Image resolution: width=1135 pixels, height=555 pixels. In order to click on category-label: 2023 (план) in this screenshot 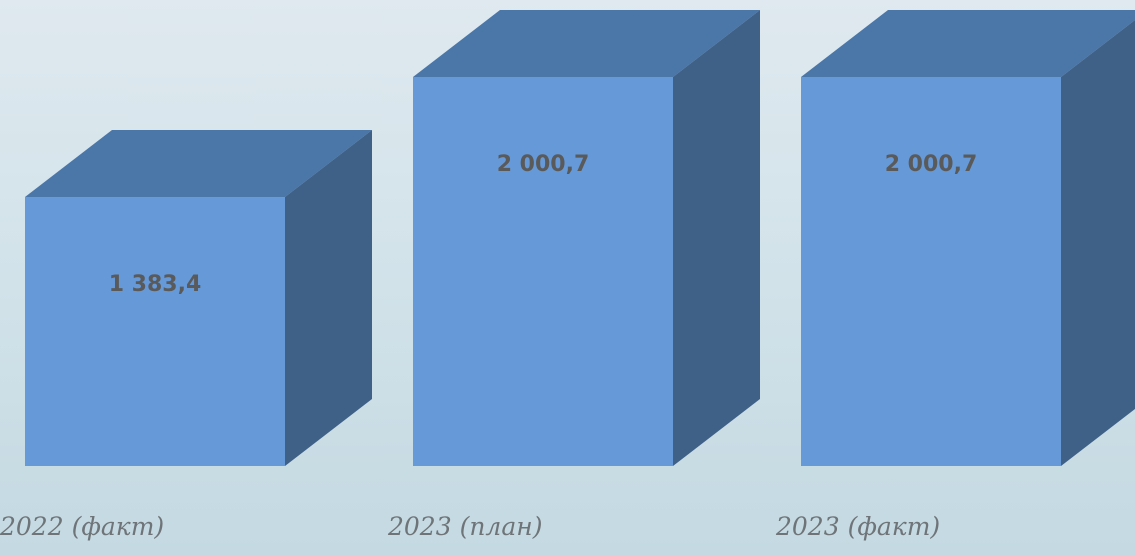, I will do `click(464, 526)`.